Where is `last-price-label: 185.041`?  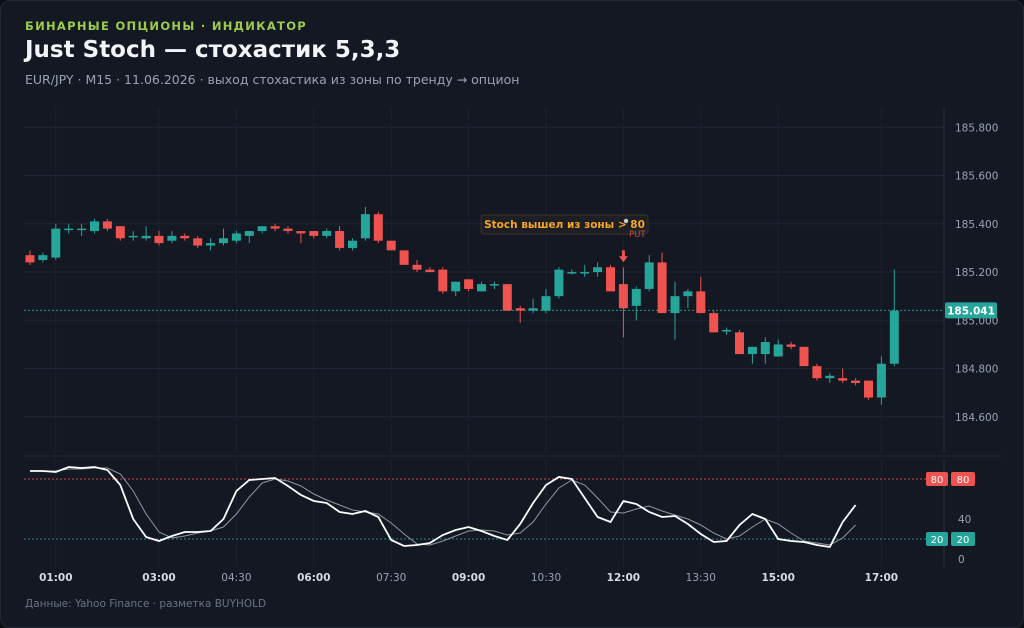
last-price-label: 185.041 is located at coordinates (971, 311).